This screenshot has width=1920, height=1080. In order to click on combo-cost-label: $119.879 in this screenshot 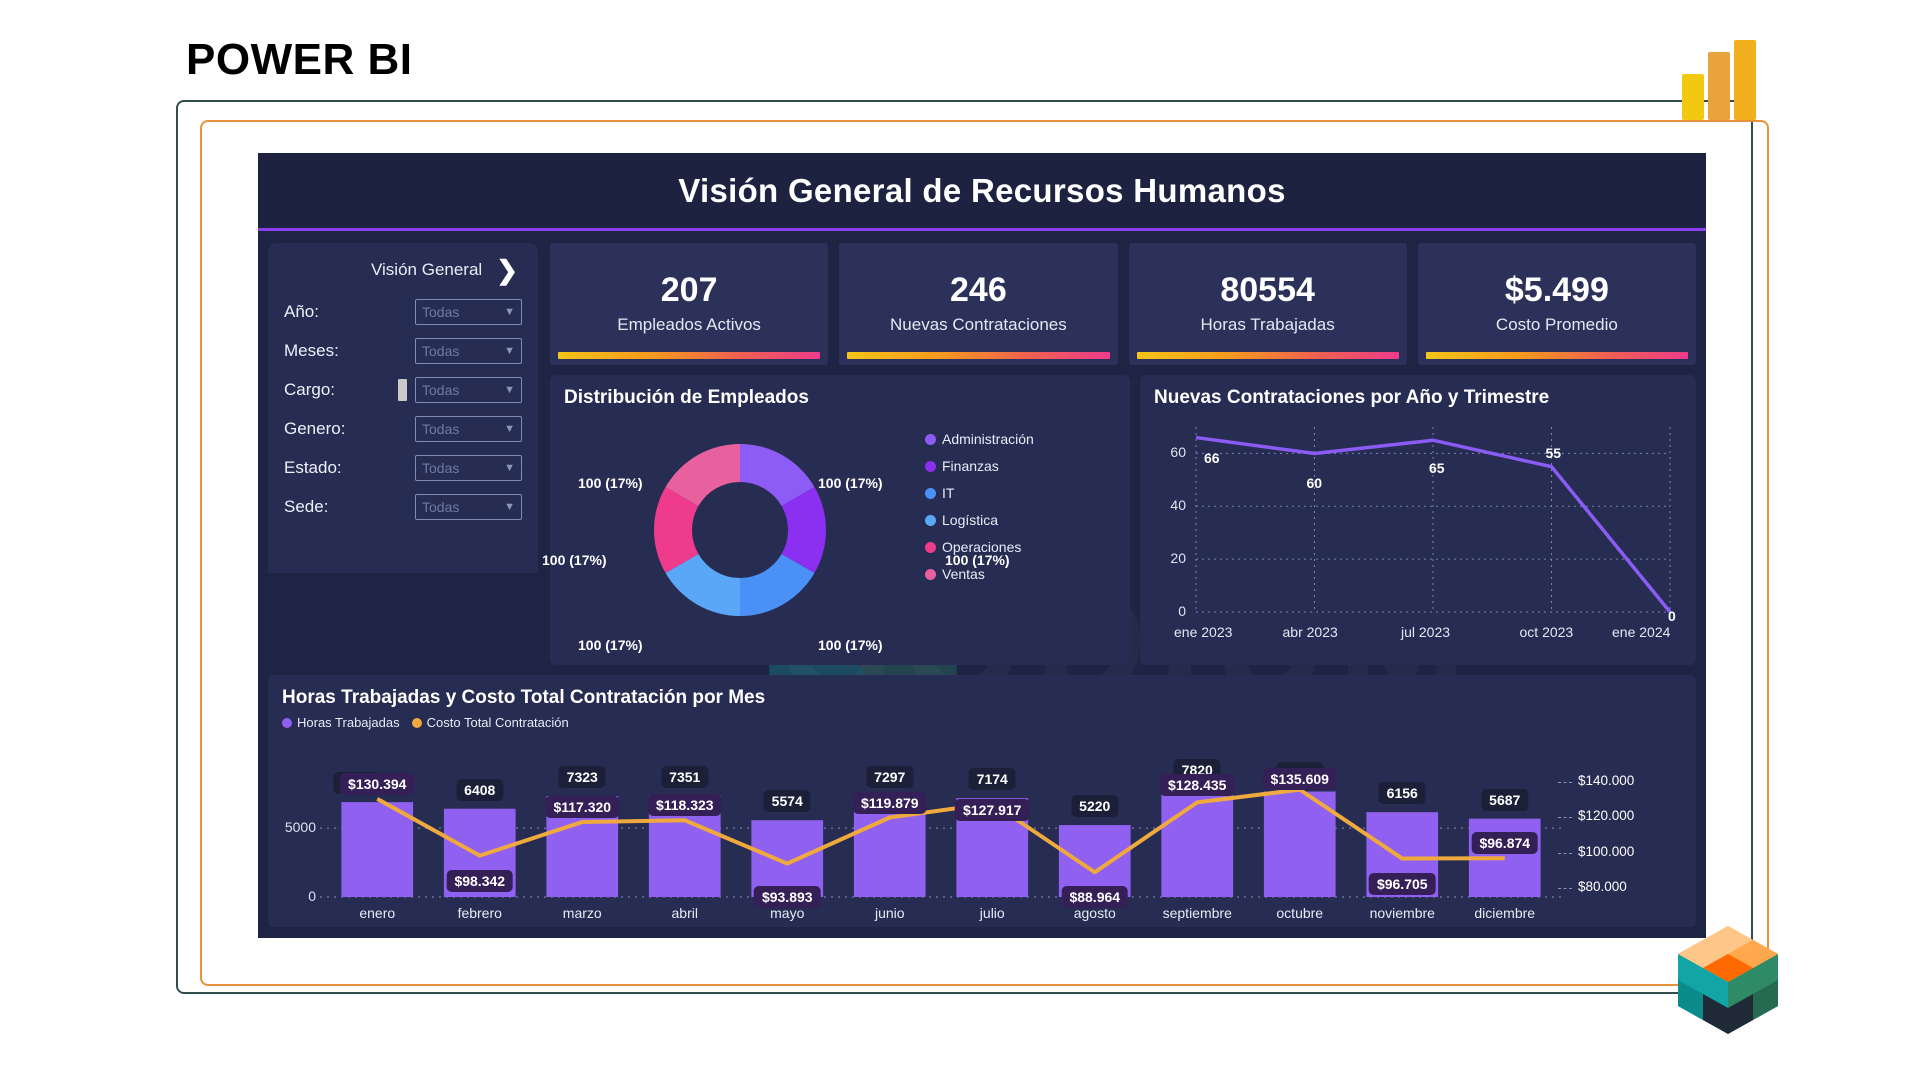, I will do `click(889, 802)`.